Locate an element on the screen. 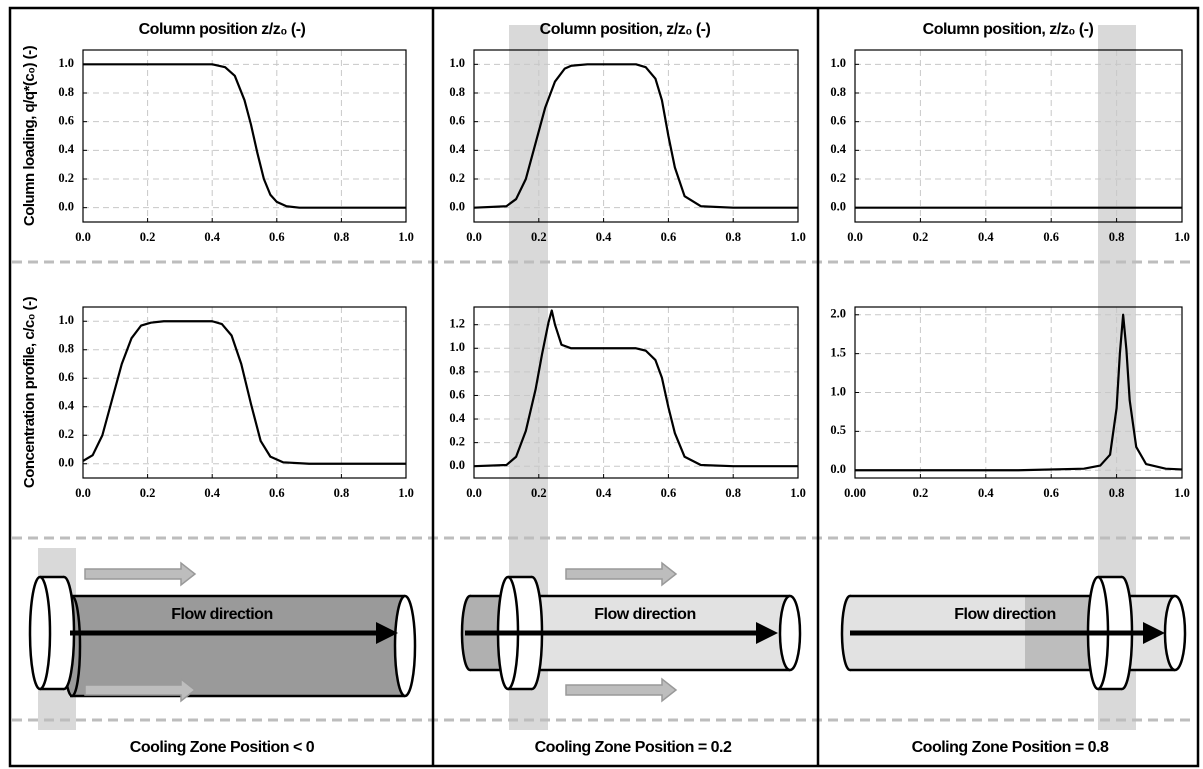  y-axis-label: Column loading, q/q*(c₀) (-) is located at coordinates (29, 135).